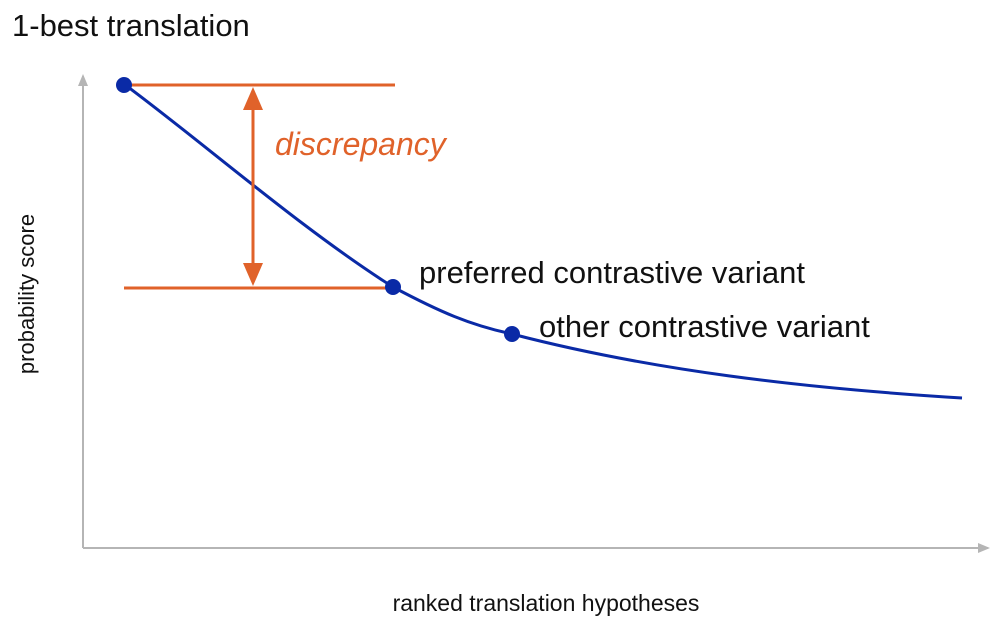  What do you see at coordinates (253, 274) in the screenshot?
I see `arrow-head-down` at bounding box center [253, 274].